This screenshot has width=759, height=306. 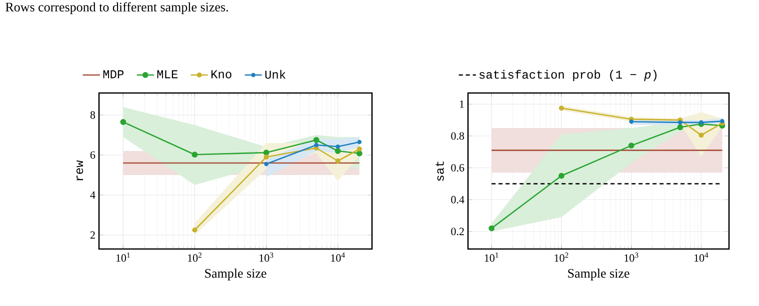 I want to click on y-tick-label: 2, so click(x=92, y=235).